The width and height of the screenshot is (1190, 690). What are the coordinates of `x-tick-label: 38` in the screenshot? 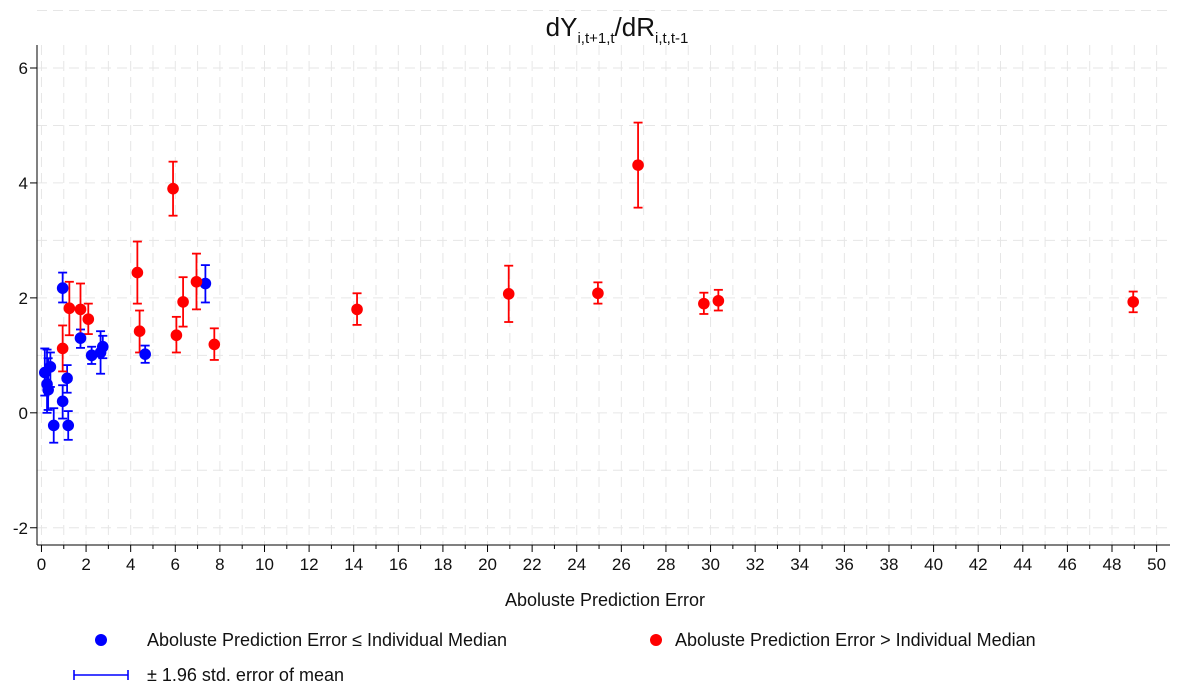 It's located at (889, 564).